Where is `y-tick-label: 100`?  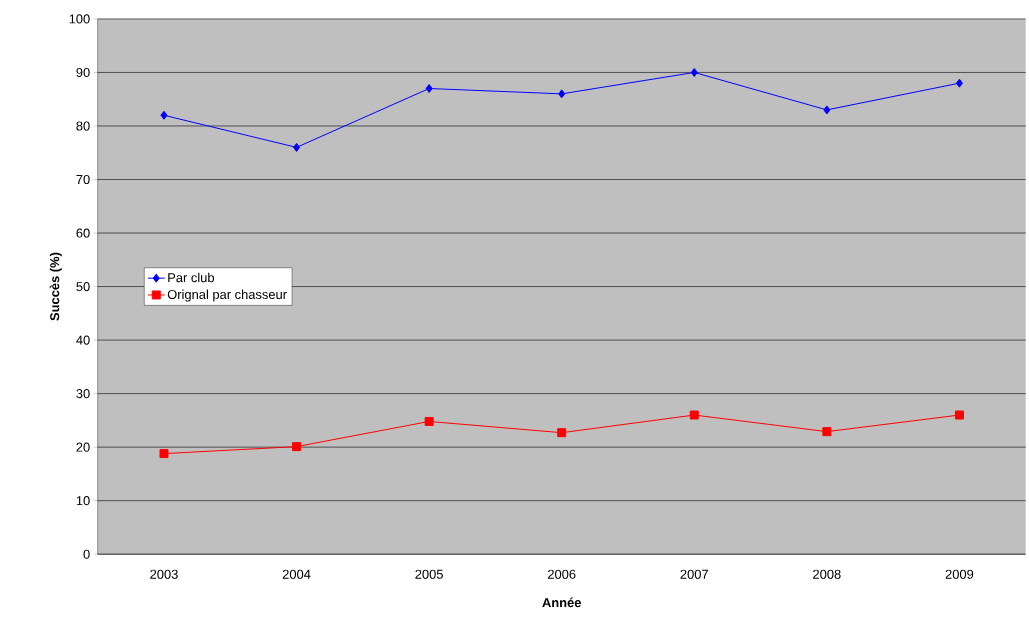
y-tick-label: 100 is located at coordinates (79, 19).